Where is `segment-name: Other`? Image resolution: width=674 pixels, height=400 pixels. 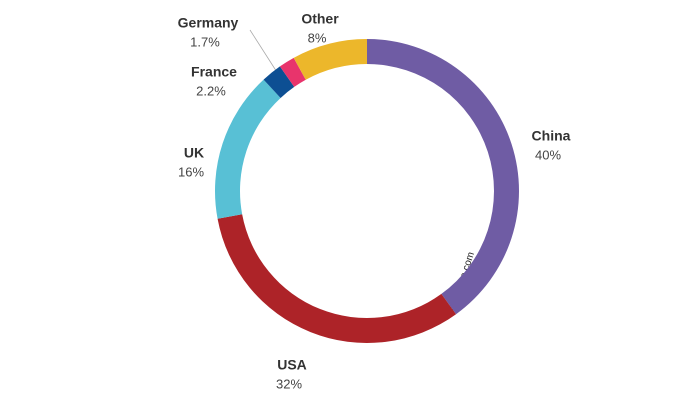 segment-name: Other is located at coordinates (320, 19).